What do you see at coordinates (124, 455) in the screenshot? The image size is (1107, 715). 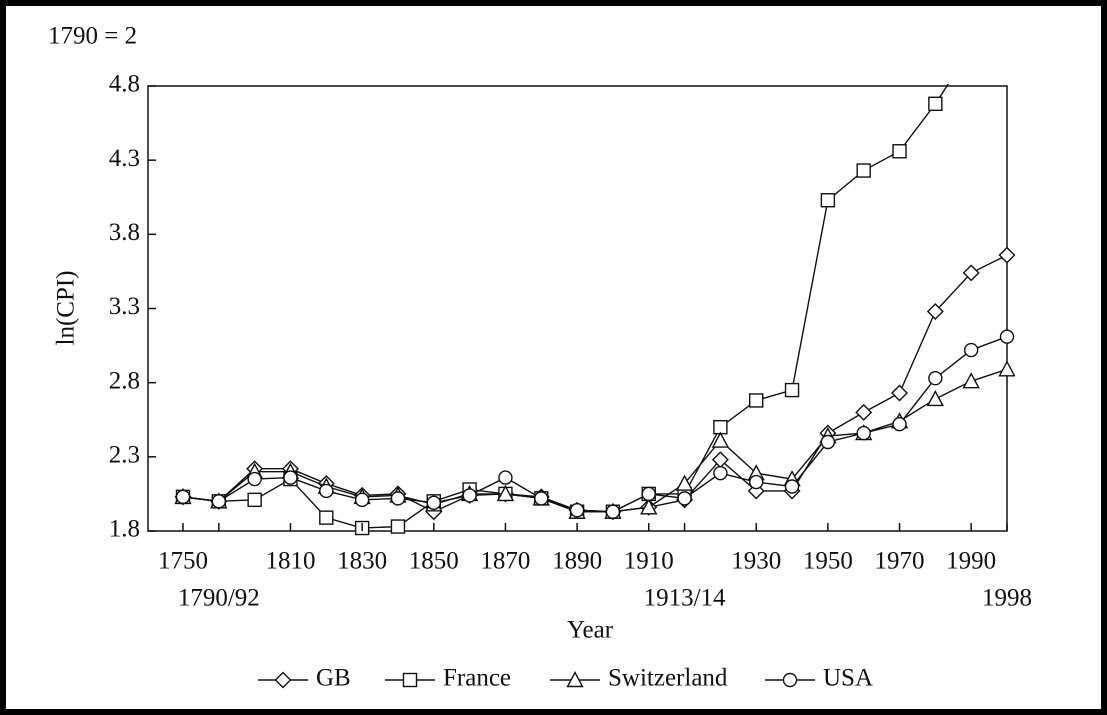 I see `y-tick-label: 2.3` at bounding box center [124, 455].